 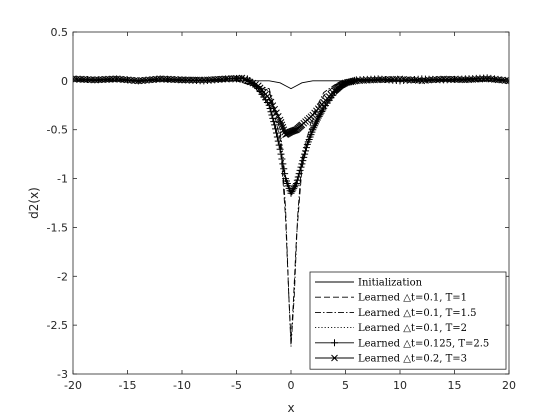 What do you see at coordinates (64, 81) in the screenshot?
I see `y-tick-label: 0` at bounding box center [64, 81].